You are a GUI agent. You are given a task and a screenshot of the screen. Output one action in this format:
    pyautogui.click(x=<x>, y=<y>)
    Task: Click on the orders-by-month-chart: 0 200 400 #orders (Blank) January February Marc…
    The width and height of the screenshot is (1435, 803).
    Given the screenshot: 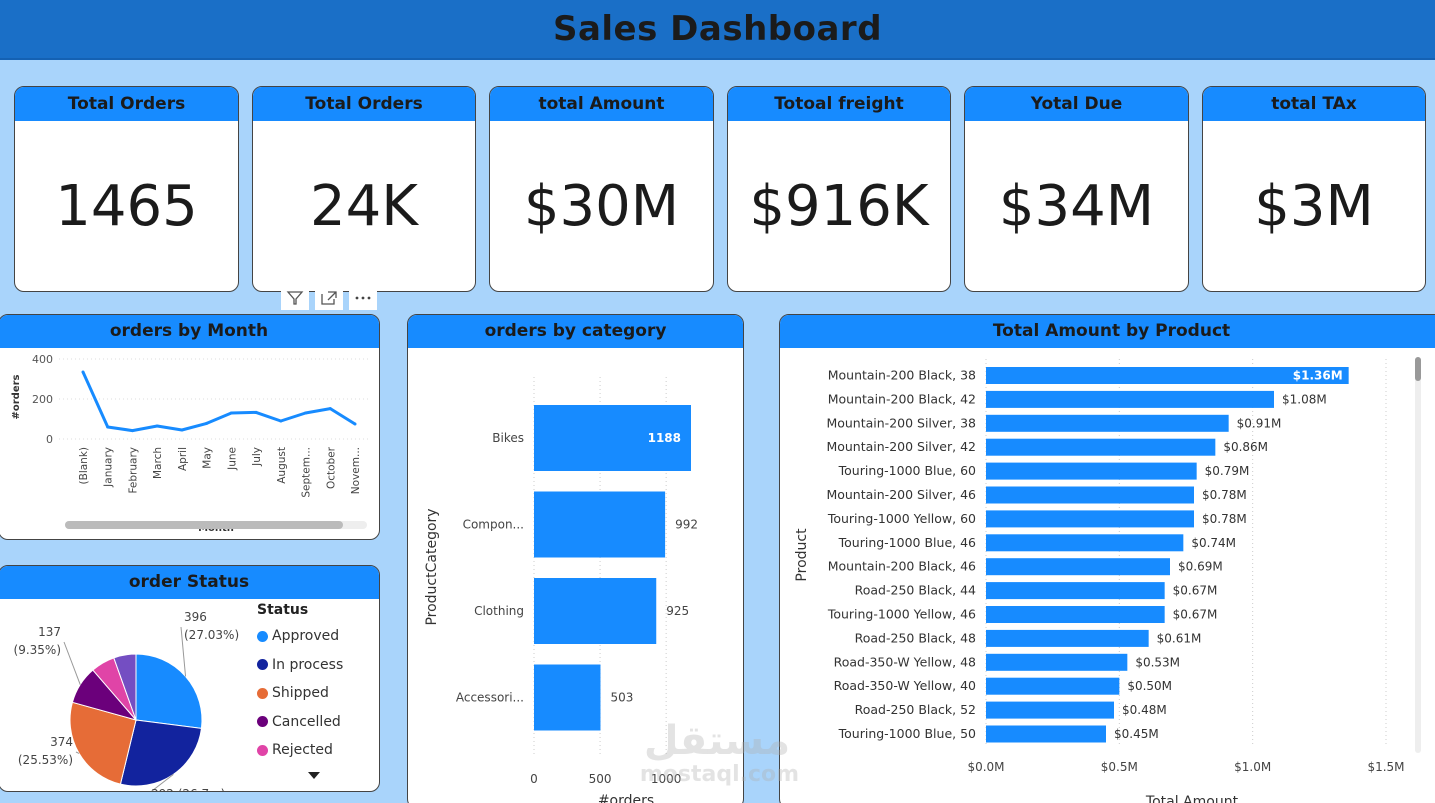 What is the action you would take?
    pyautogui.click(x=190, y=443)
    